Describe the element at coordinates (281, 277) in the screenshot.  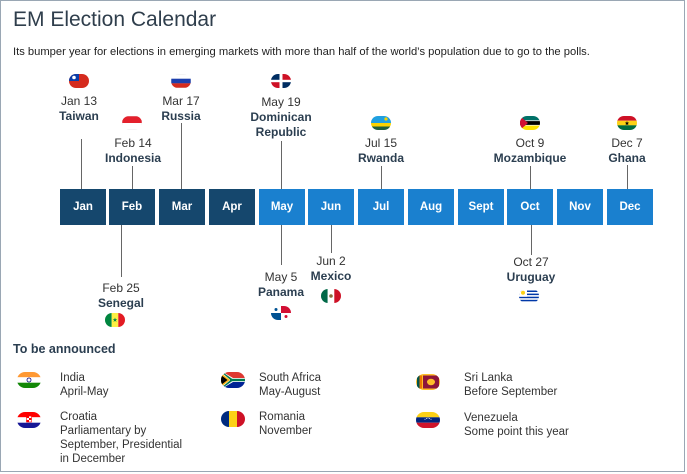
I see `event-date: May 5` at that location.